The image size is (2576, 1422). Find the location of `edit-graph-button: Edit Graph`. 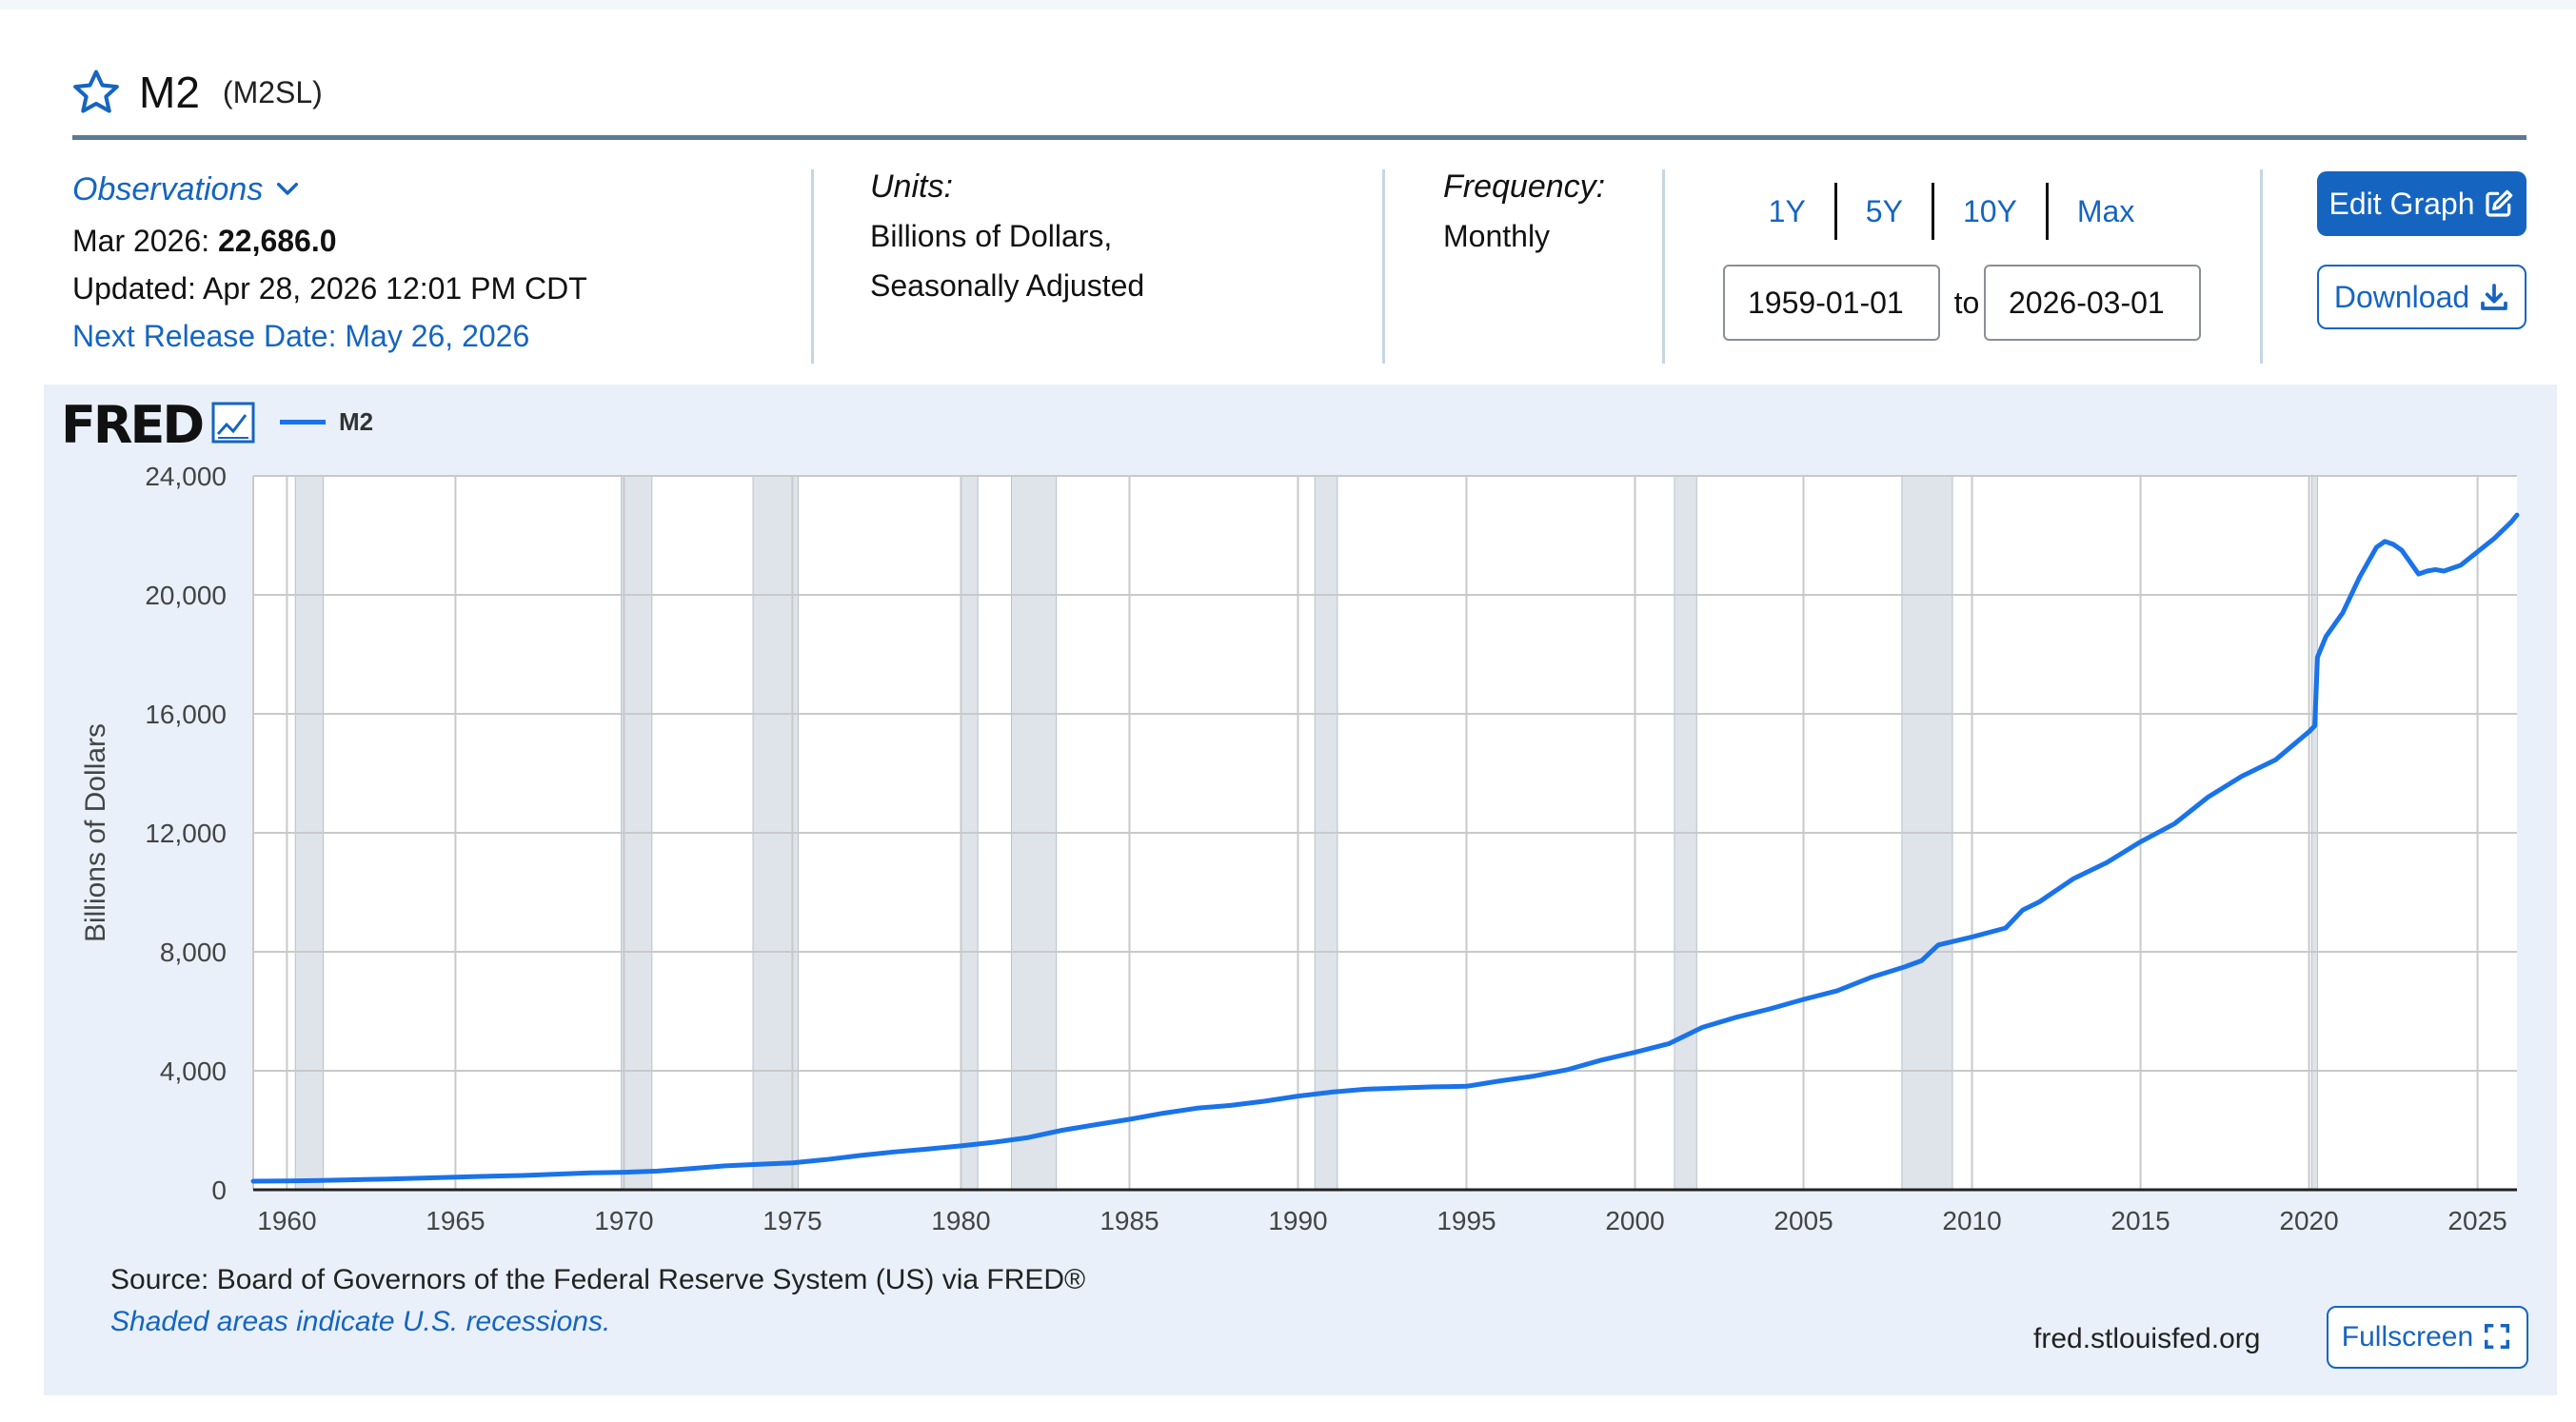

edit-graph-button: Edit Graph is located at coordinates (2421, 203).